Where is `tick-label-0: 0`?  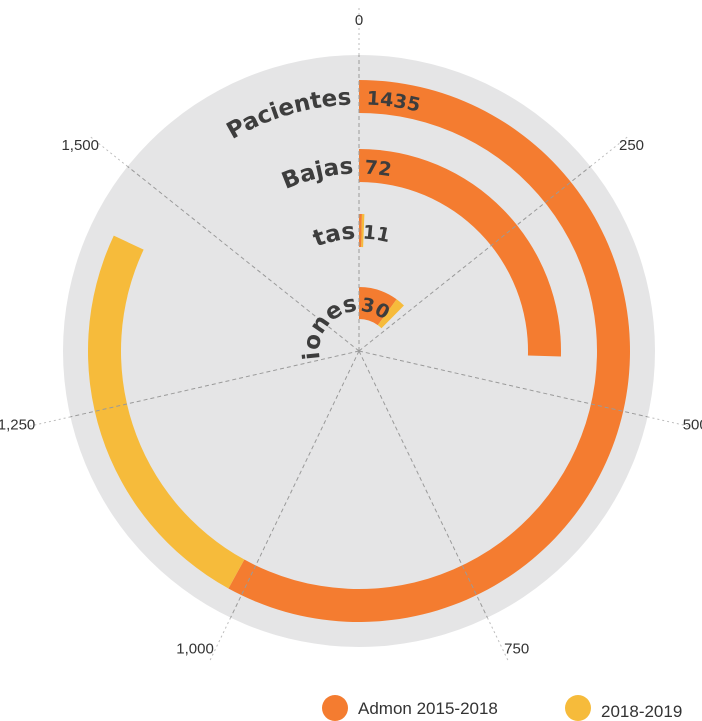 tick-label-0: 0 is located at coordinates (359, 20).